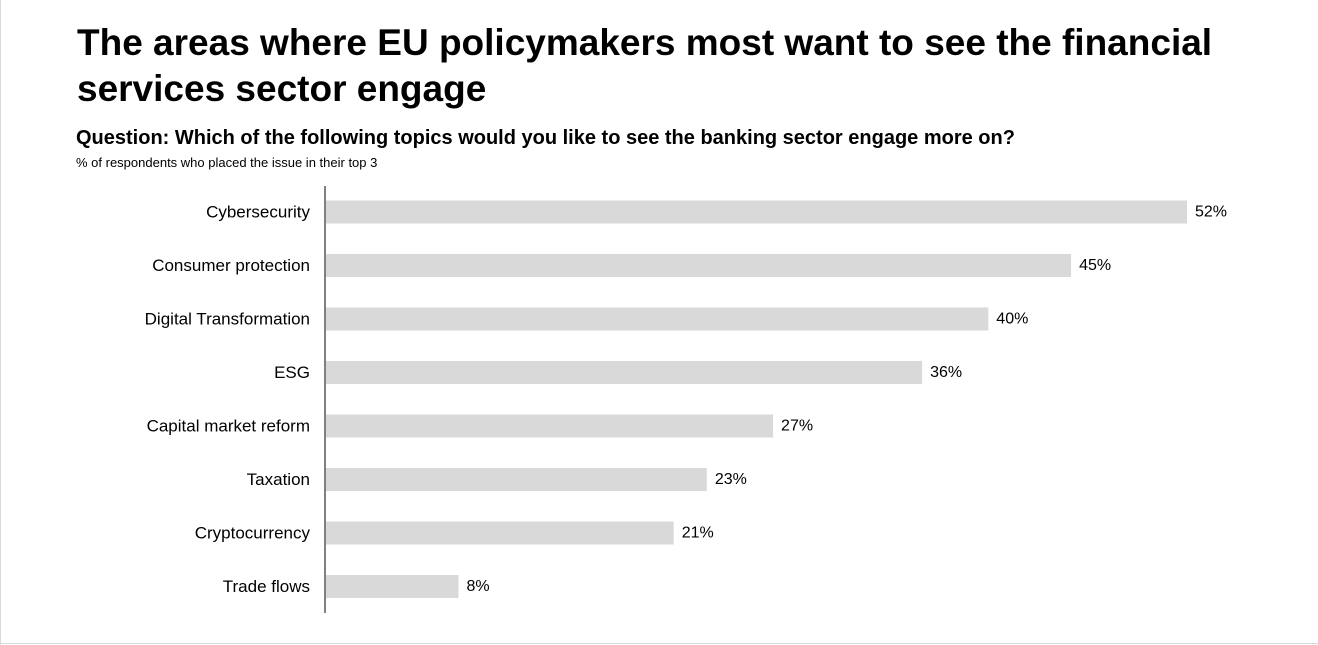  What do you see at coordinates (946, 372) in the screenshot?
I see `value-label-3: 36%` at bounding box center [946, 372].